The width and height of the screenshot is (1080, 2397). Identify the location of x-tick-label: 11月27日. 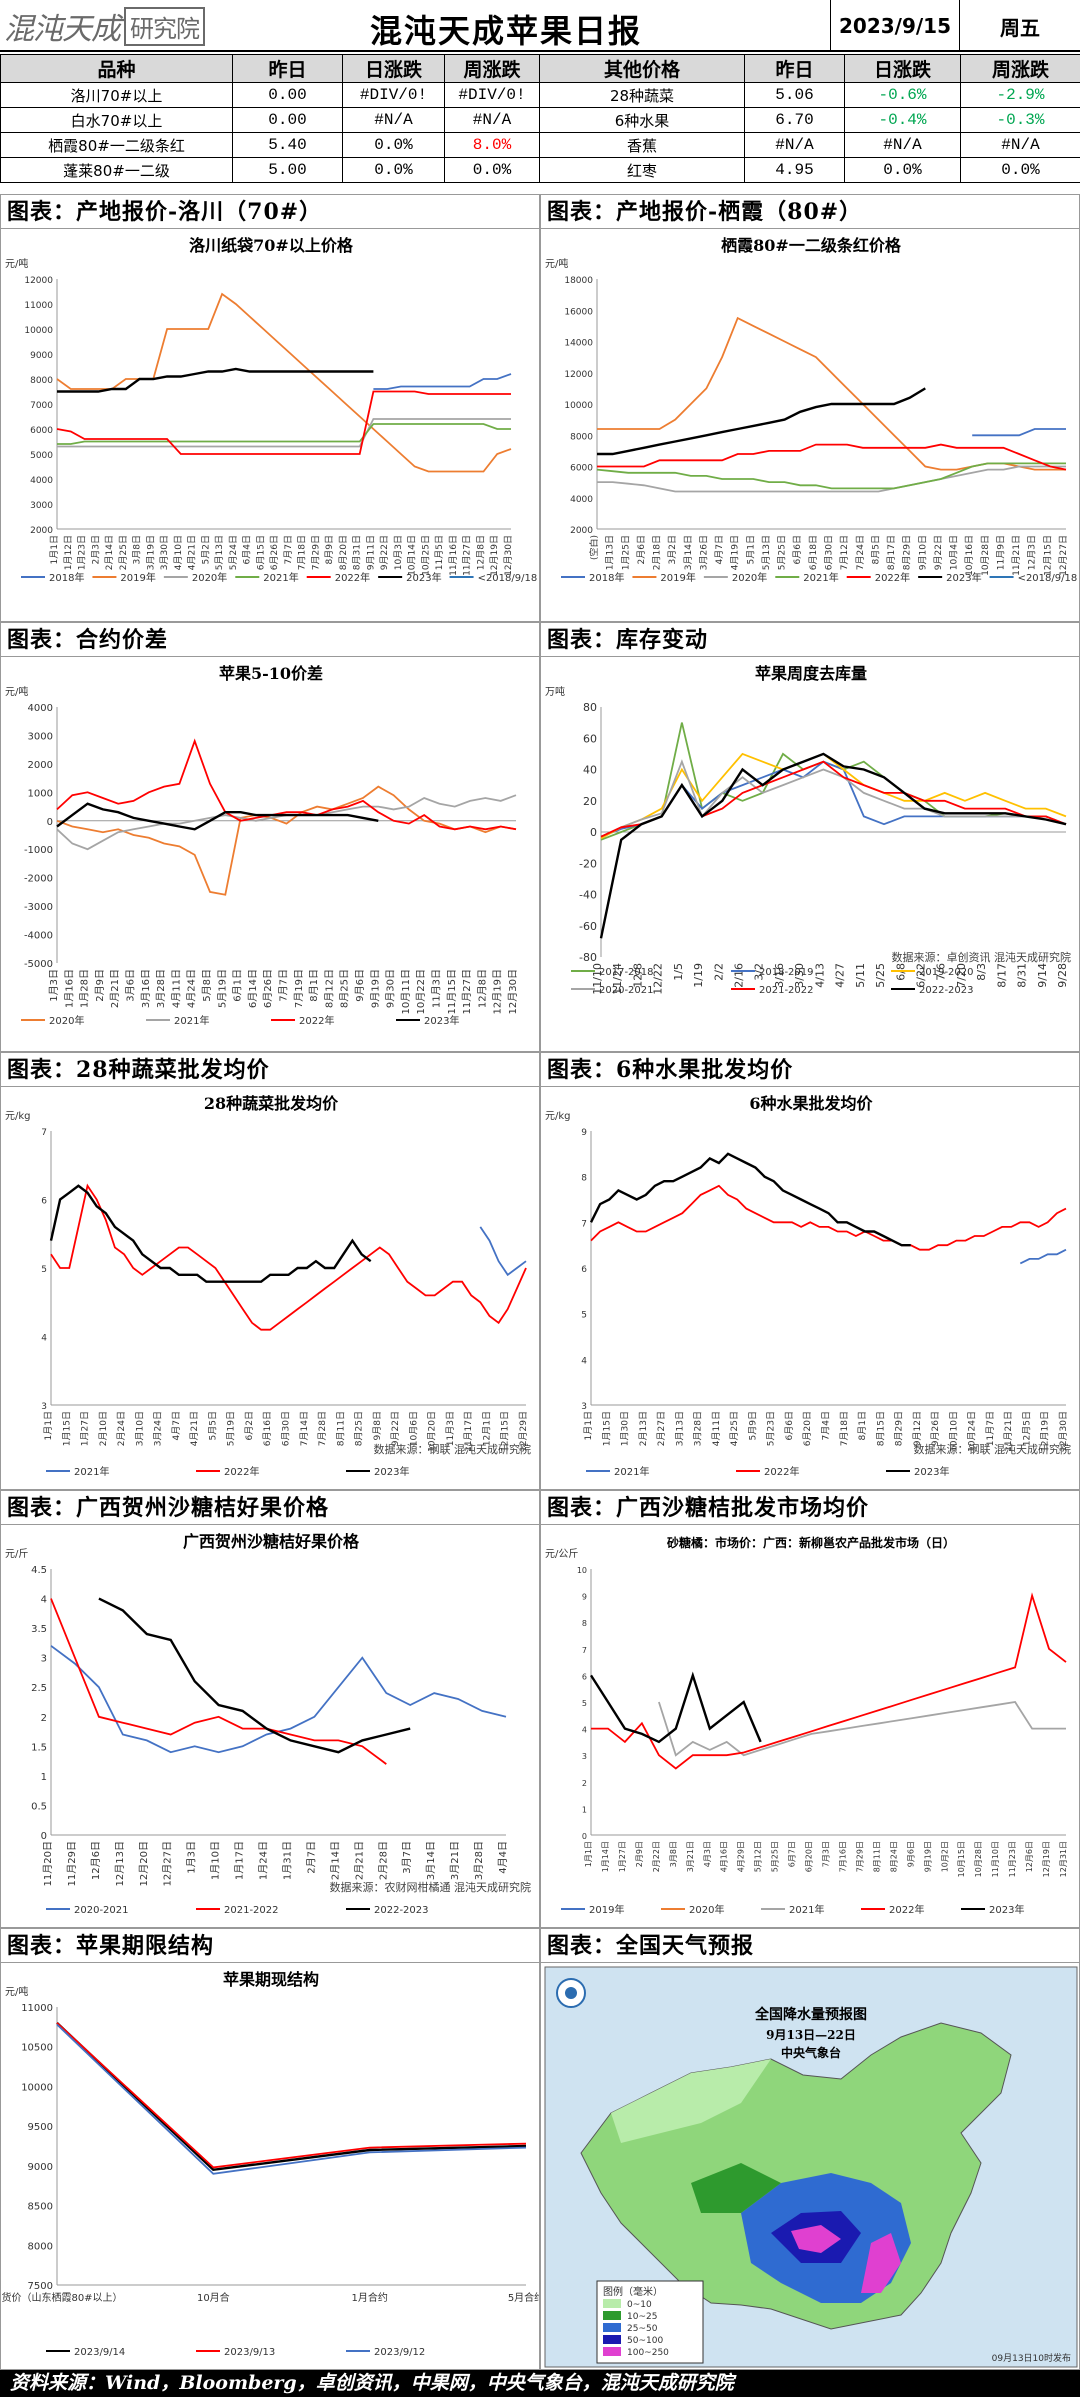
(467, 991).